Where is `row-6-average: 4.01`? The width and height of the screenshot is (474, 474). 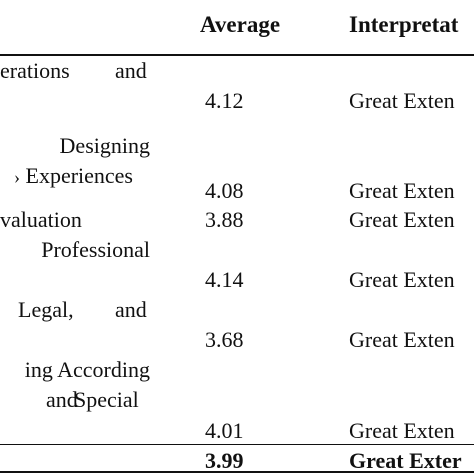 row-6-average: 4.01 is located at coordinates (224, 430).